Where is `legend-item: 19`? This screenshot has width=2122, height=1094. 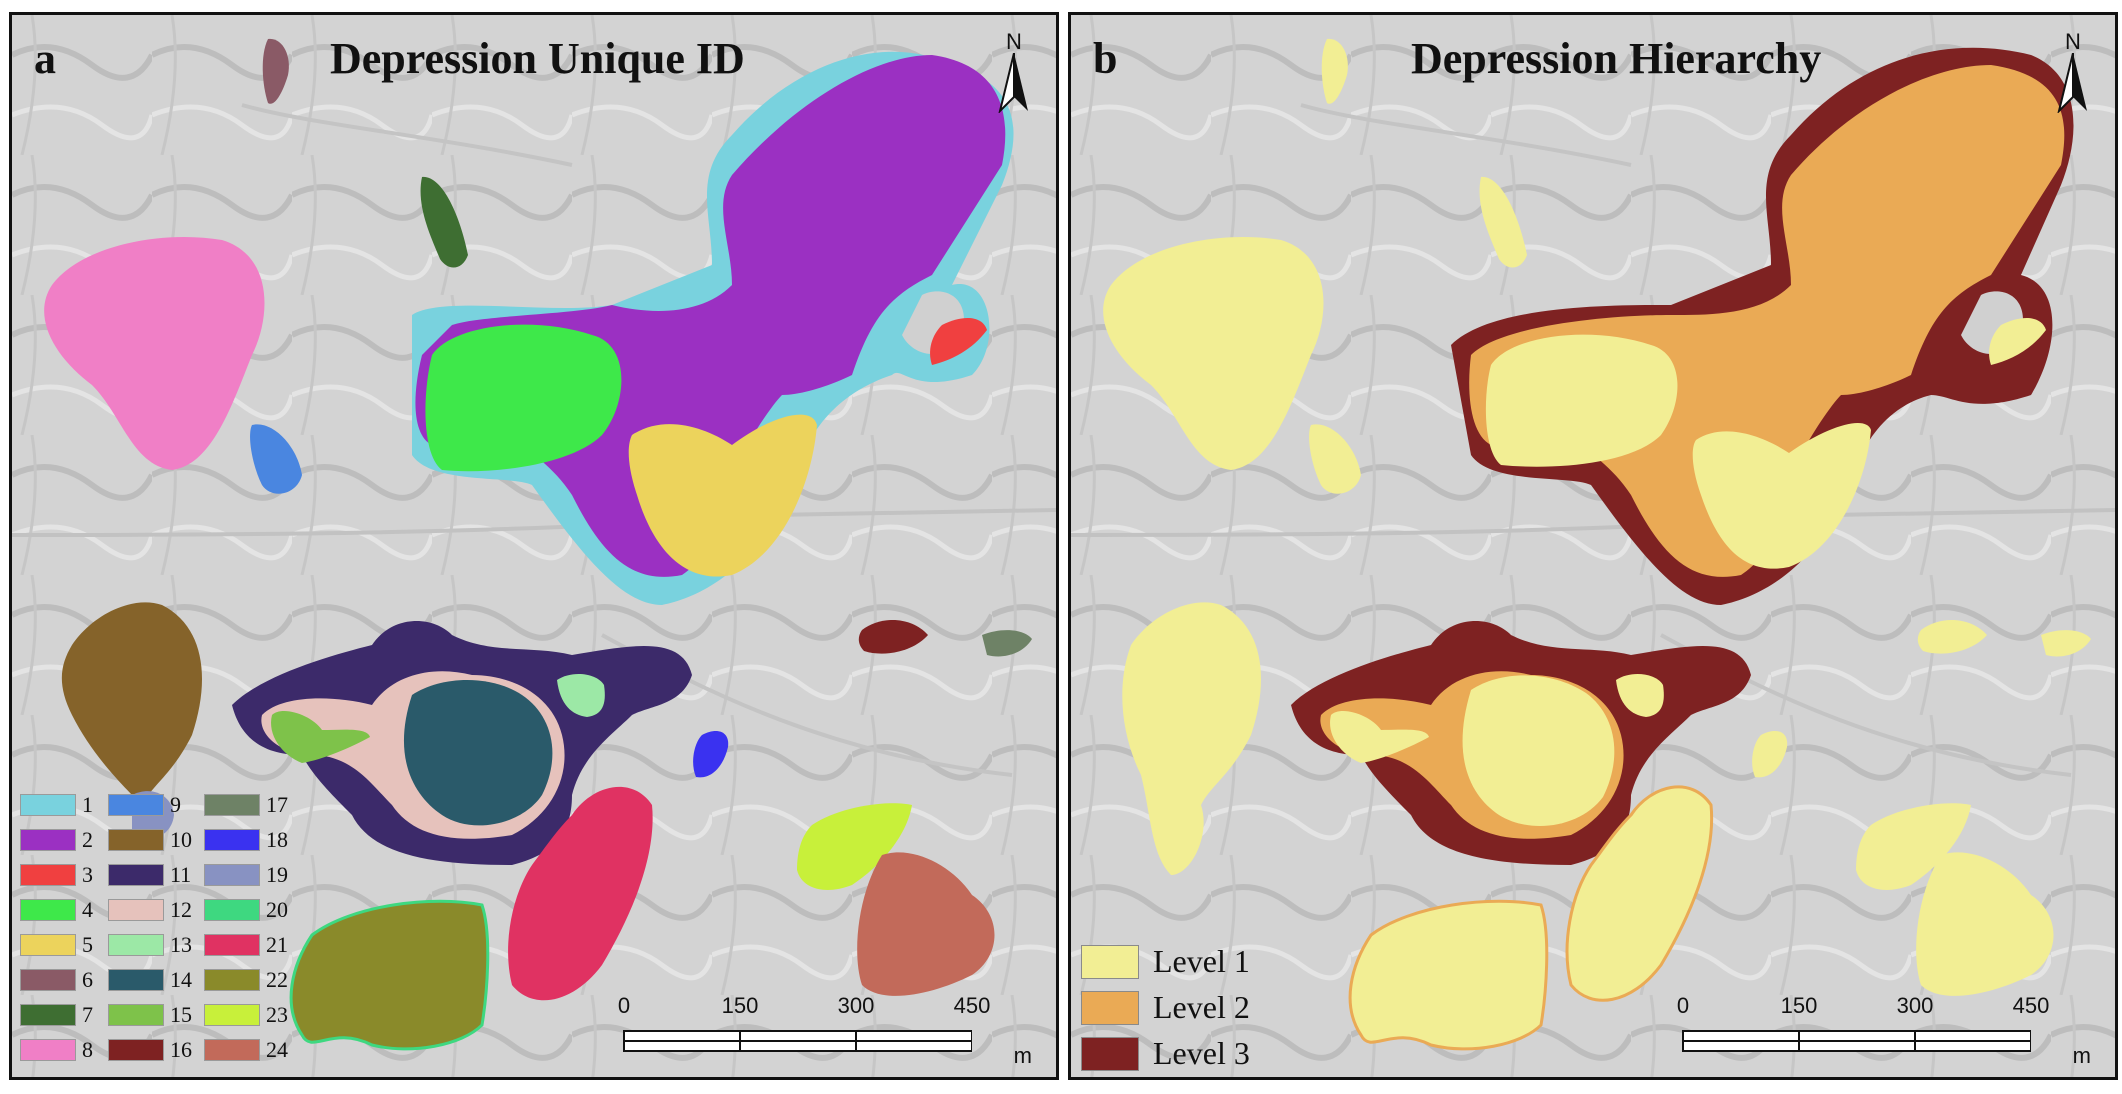
legend-item: 19 is located at coordinates (249, 875).